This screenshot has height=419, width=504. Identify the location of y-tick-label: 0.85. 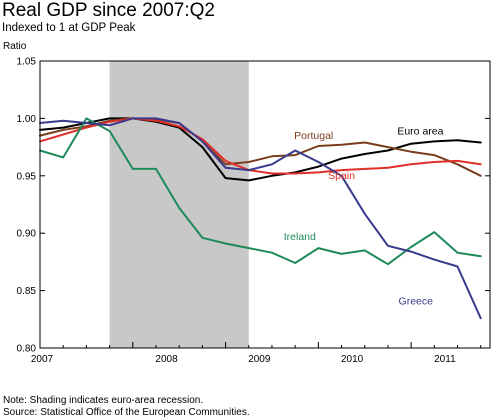
(27, 291).